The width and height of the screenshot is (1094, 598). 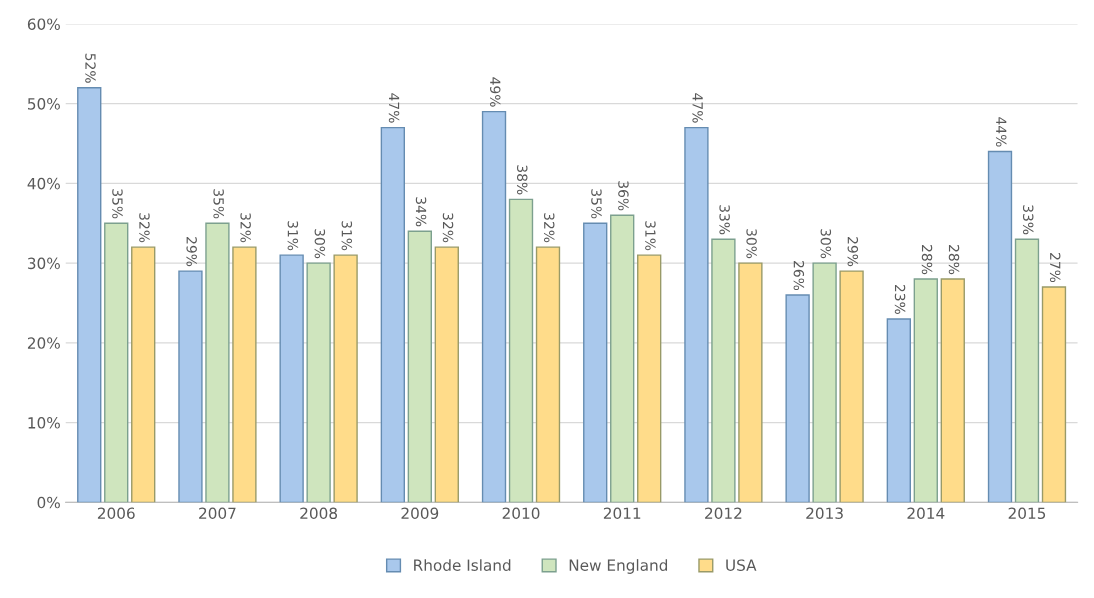 What do you see at coordinates (1055, 268) in the screenshot?
I see `data-label: 27%` at bounding box center [1055, 268].